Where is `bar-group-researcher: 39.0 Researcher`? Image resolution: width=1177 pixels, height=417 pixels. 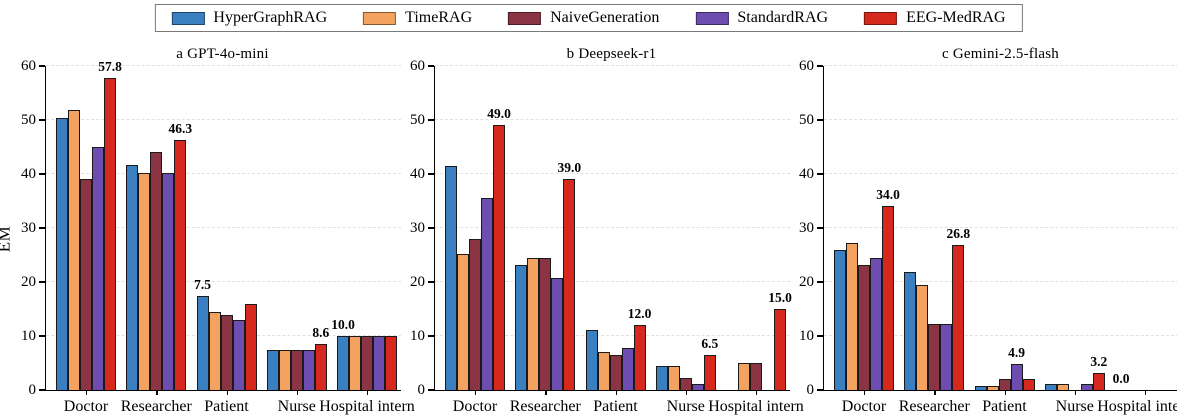 bar-group-researcher: 39.0 Researcher is located at coordinates (545, 287).